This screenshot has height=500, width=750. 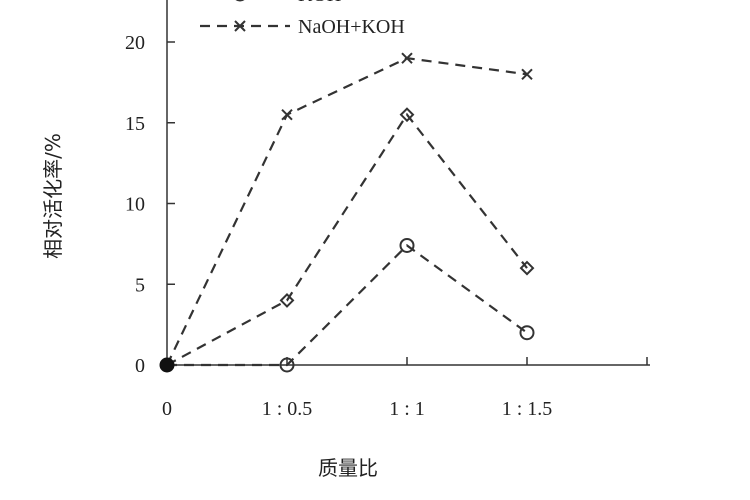 I want to click on legend-label: NaOH+KOH, so click(x=351, y=27).